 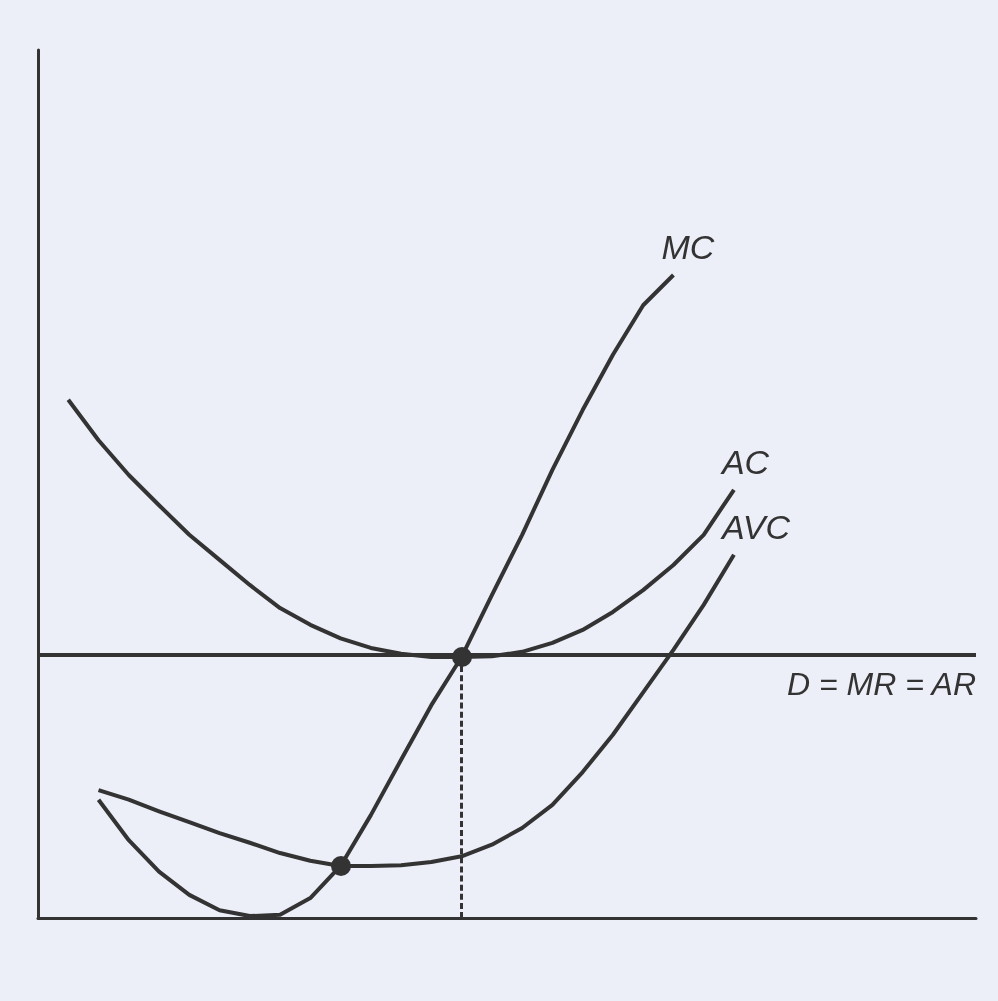 I want to click on ref-line-label: D = MR = AR, so click(x=881, y=684).